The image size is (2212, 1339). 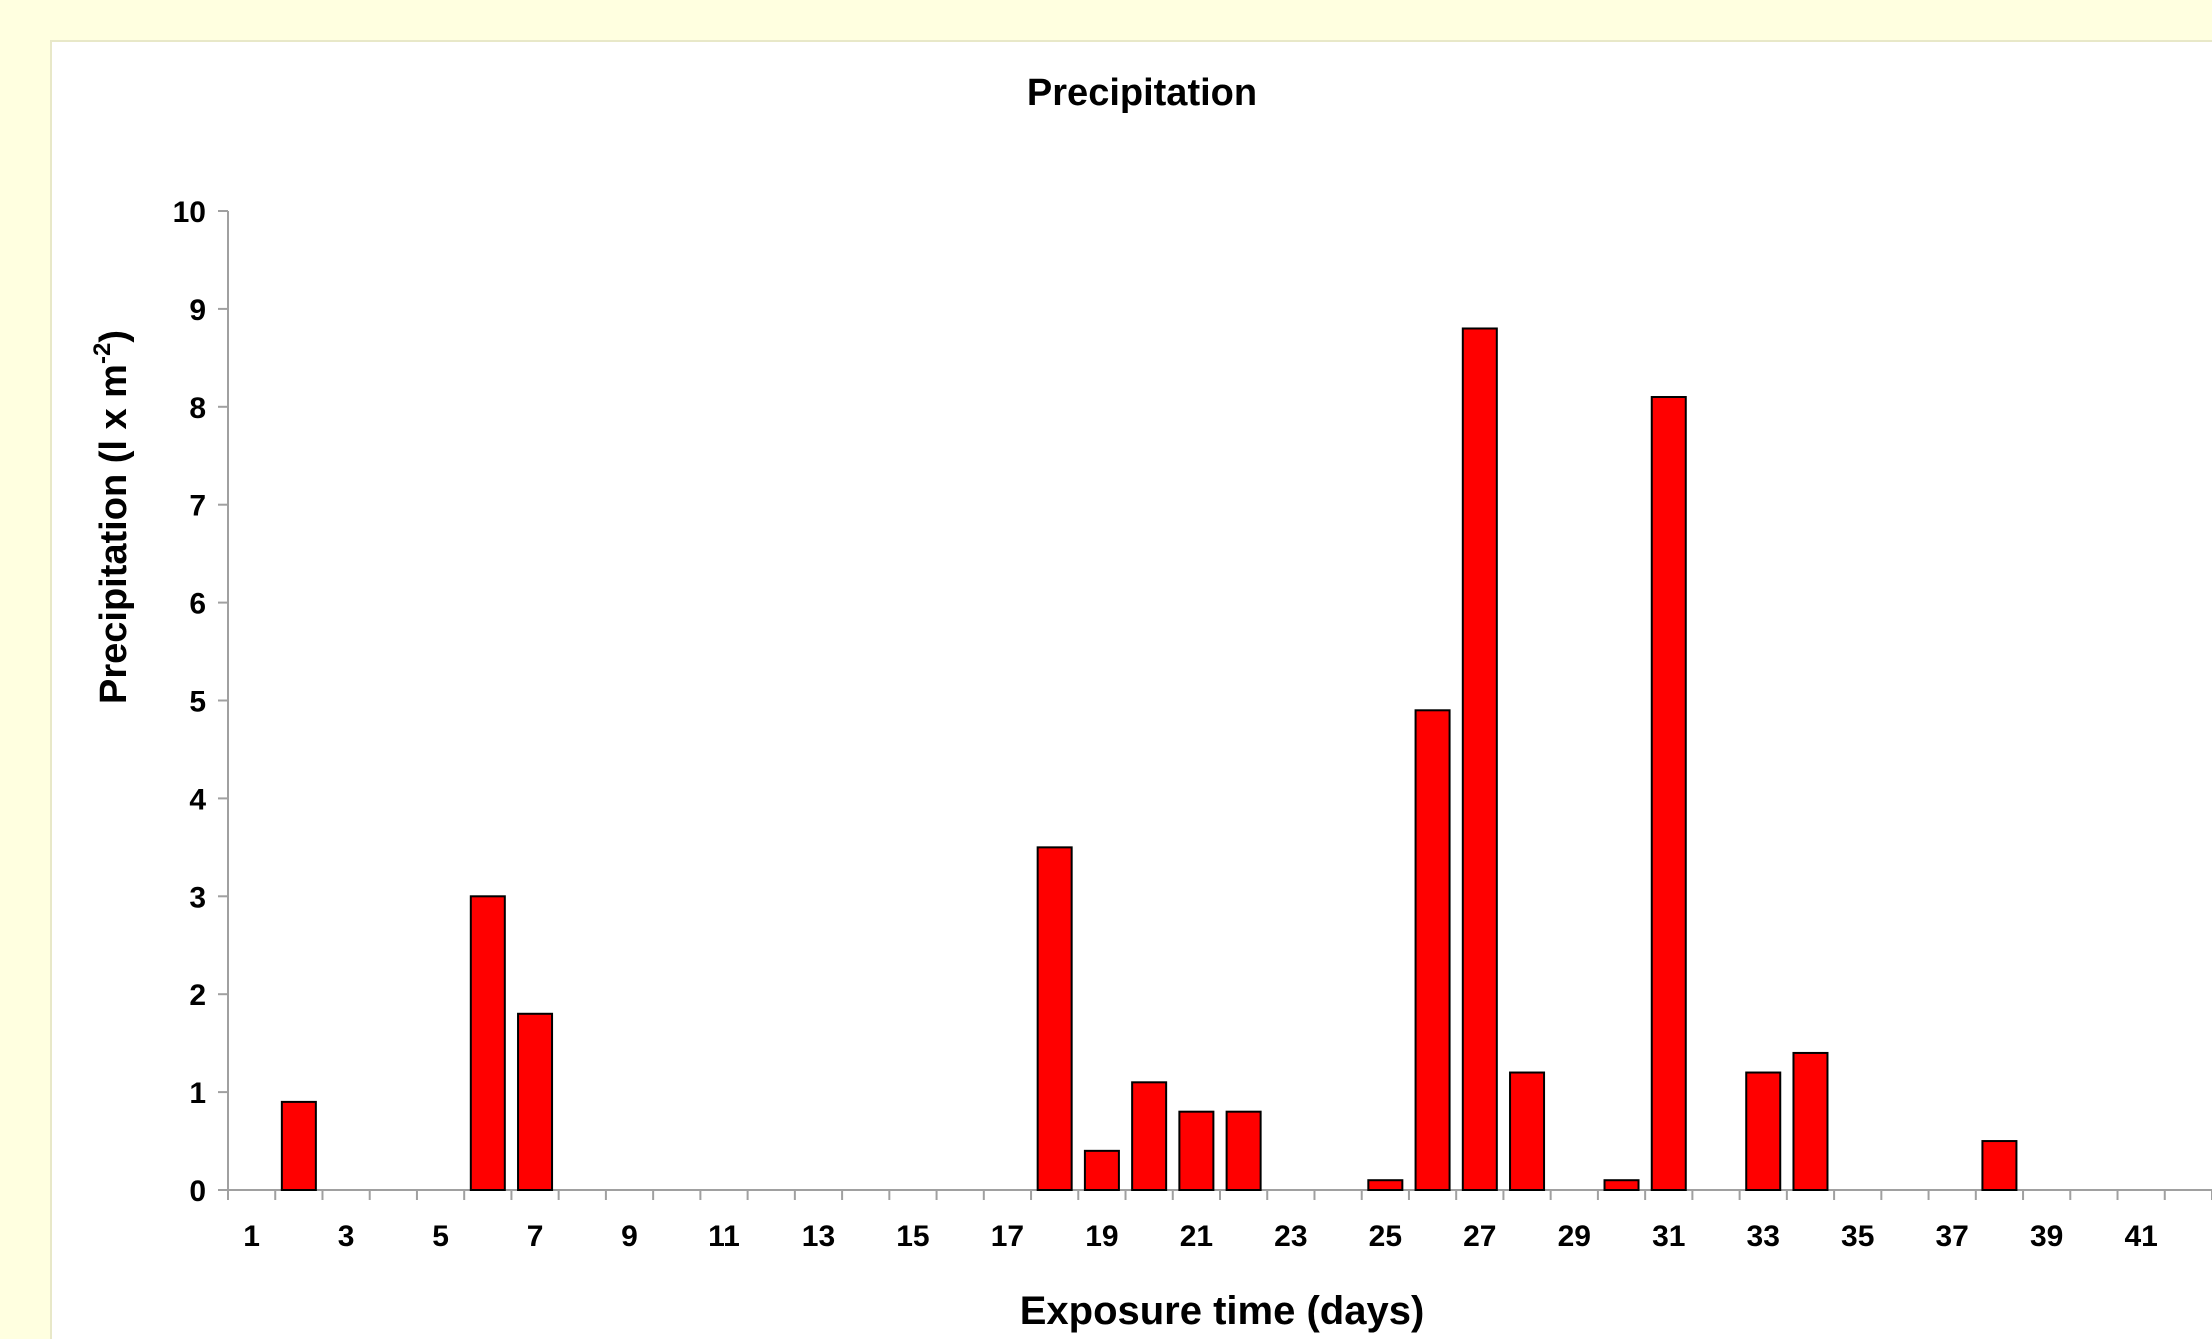 I want to click on y-tick-label: 6, so click(x=197, y=604).